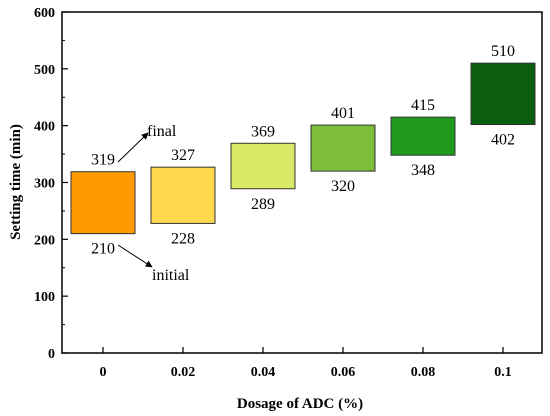 The height and width of the screenshot is (416, 550). What do you see at coordinates (423, 105) in the screenshot?
I see `final-value-label: 415` at bounding box center [423, 105].